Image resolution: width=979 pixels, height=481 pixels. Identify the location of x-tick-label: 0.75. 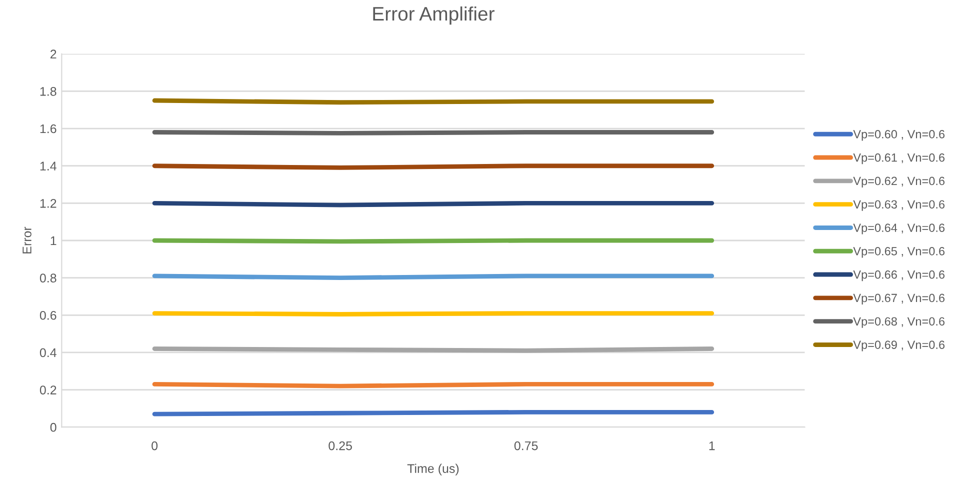
(526, 445).